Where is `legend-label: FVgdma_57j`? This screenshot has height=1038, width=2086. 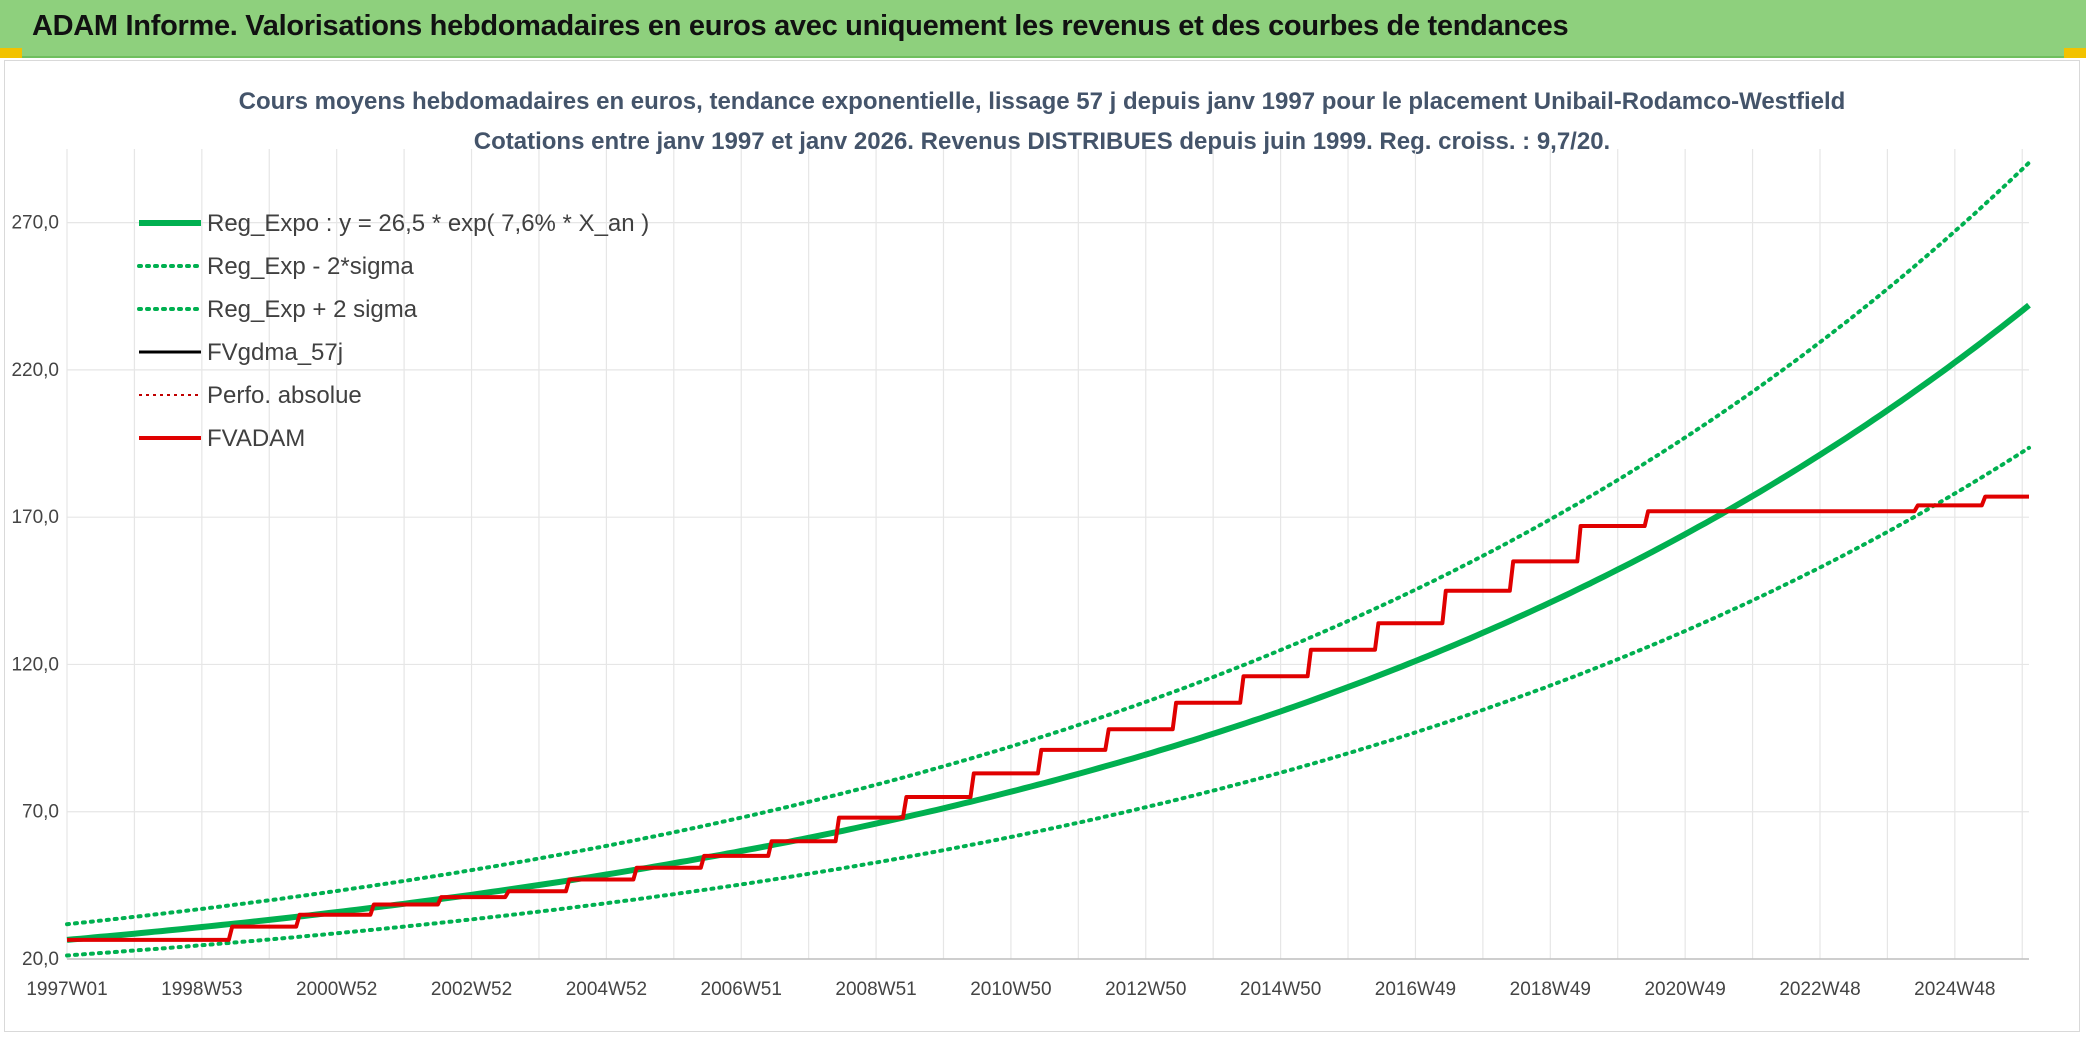
legend-label: FVgdma_57j is located at coordinates (275, 352).